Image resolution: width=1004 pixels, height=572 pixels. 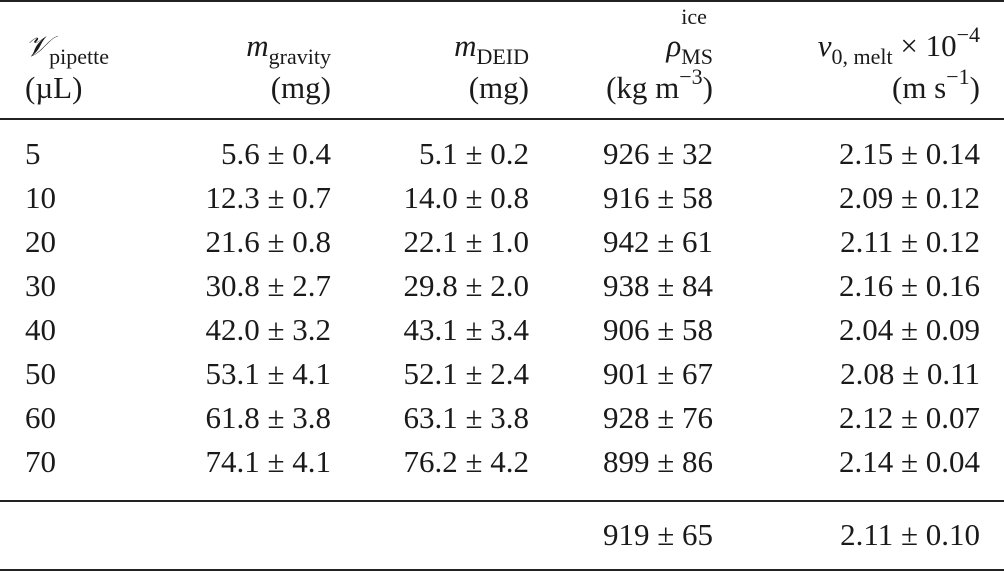 What do you see at coordinates (502, 119) in the screenshot?
I see `header-rule` at bounding box center [502, 119].